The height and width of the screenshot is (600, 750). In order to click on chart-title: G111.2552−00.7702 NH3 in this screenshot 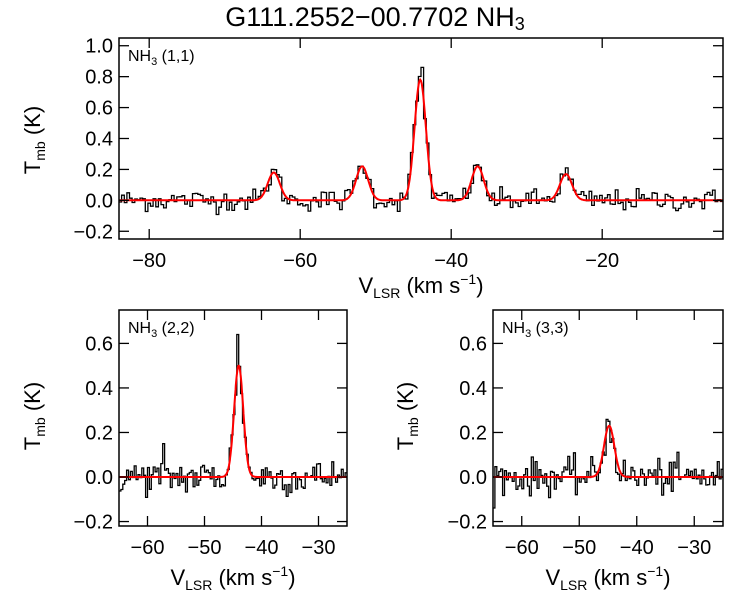, I will do `click(375, 18)`.